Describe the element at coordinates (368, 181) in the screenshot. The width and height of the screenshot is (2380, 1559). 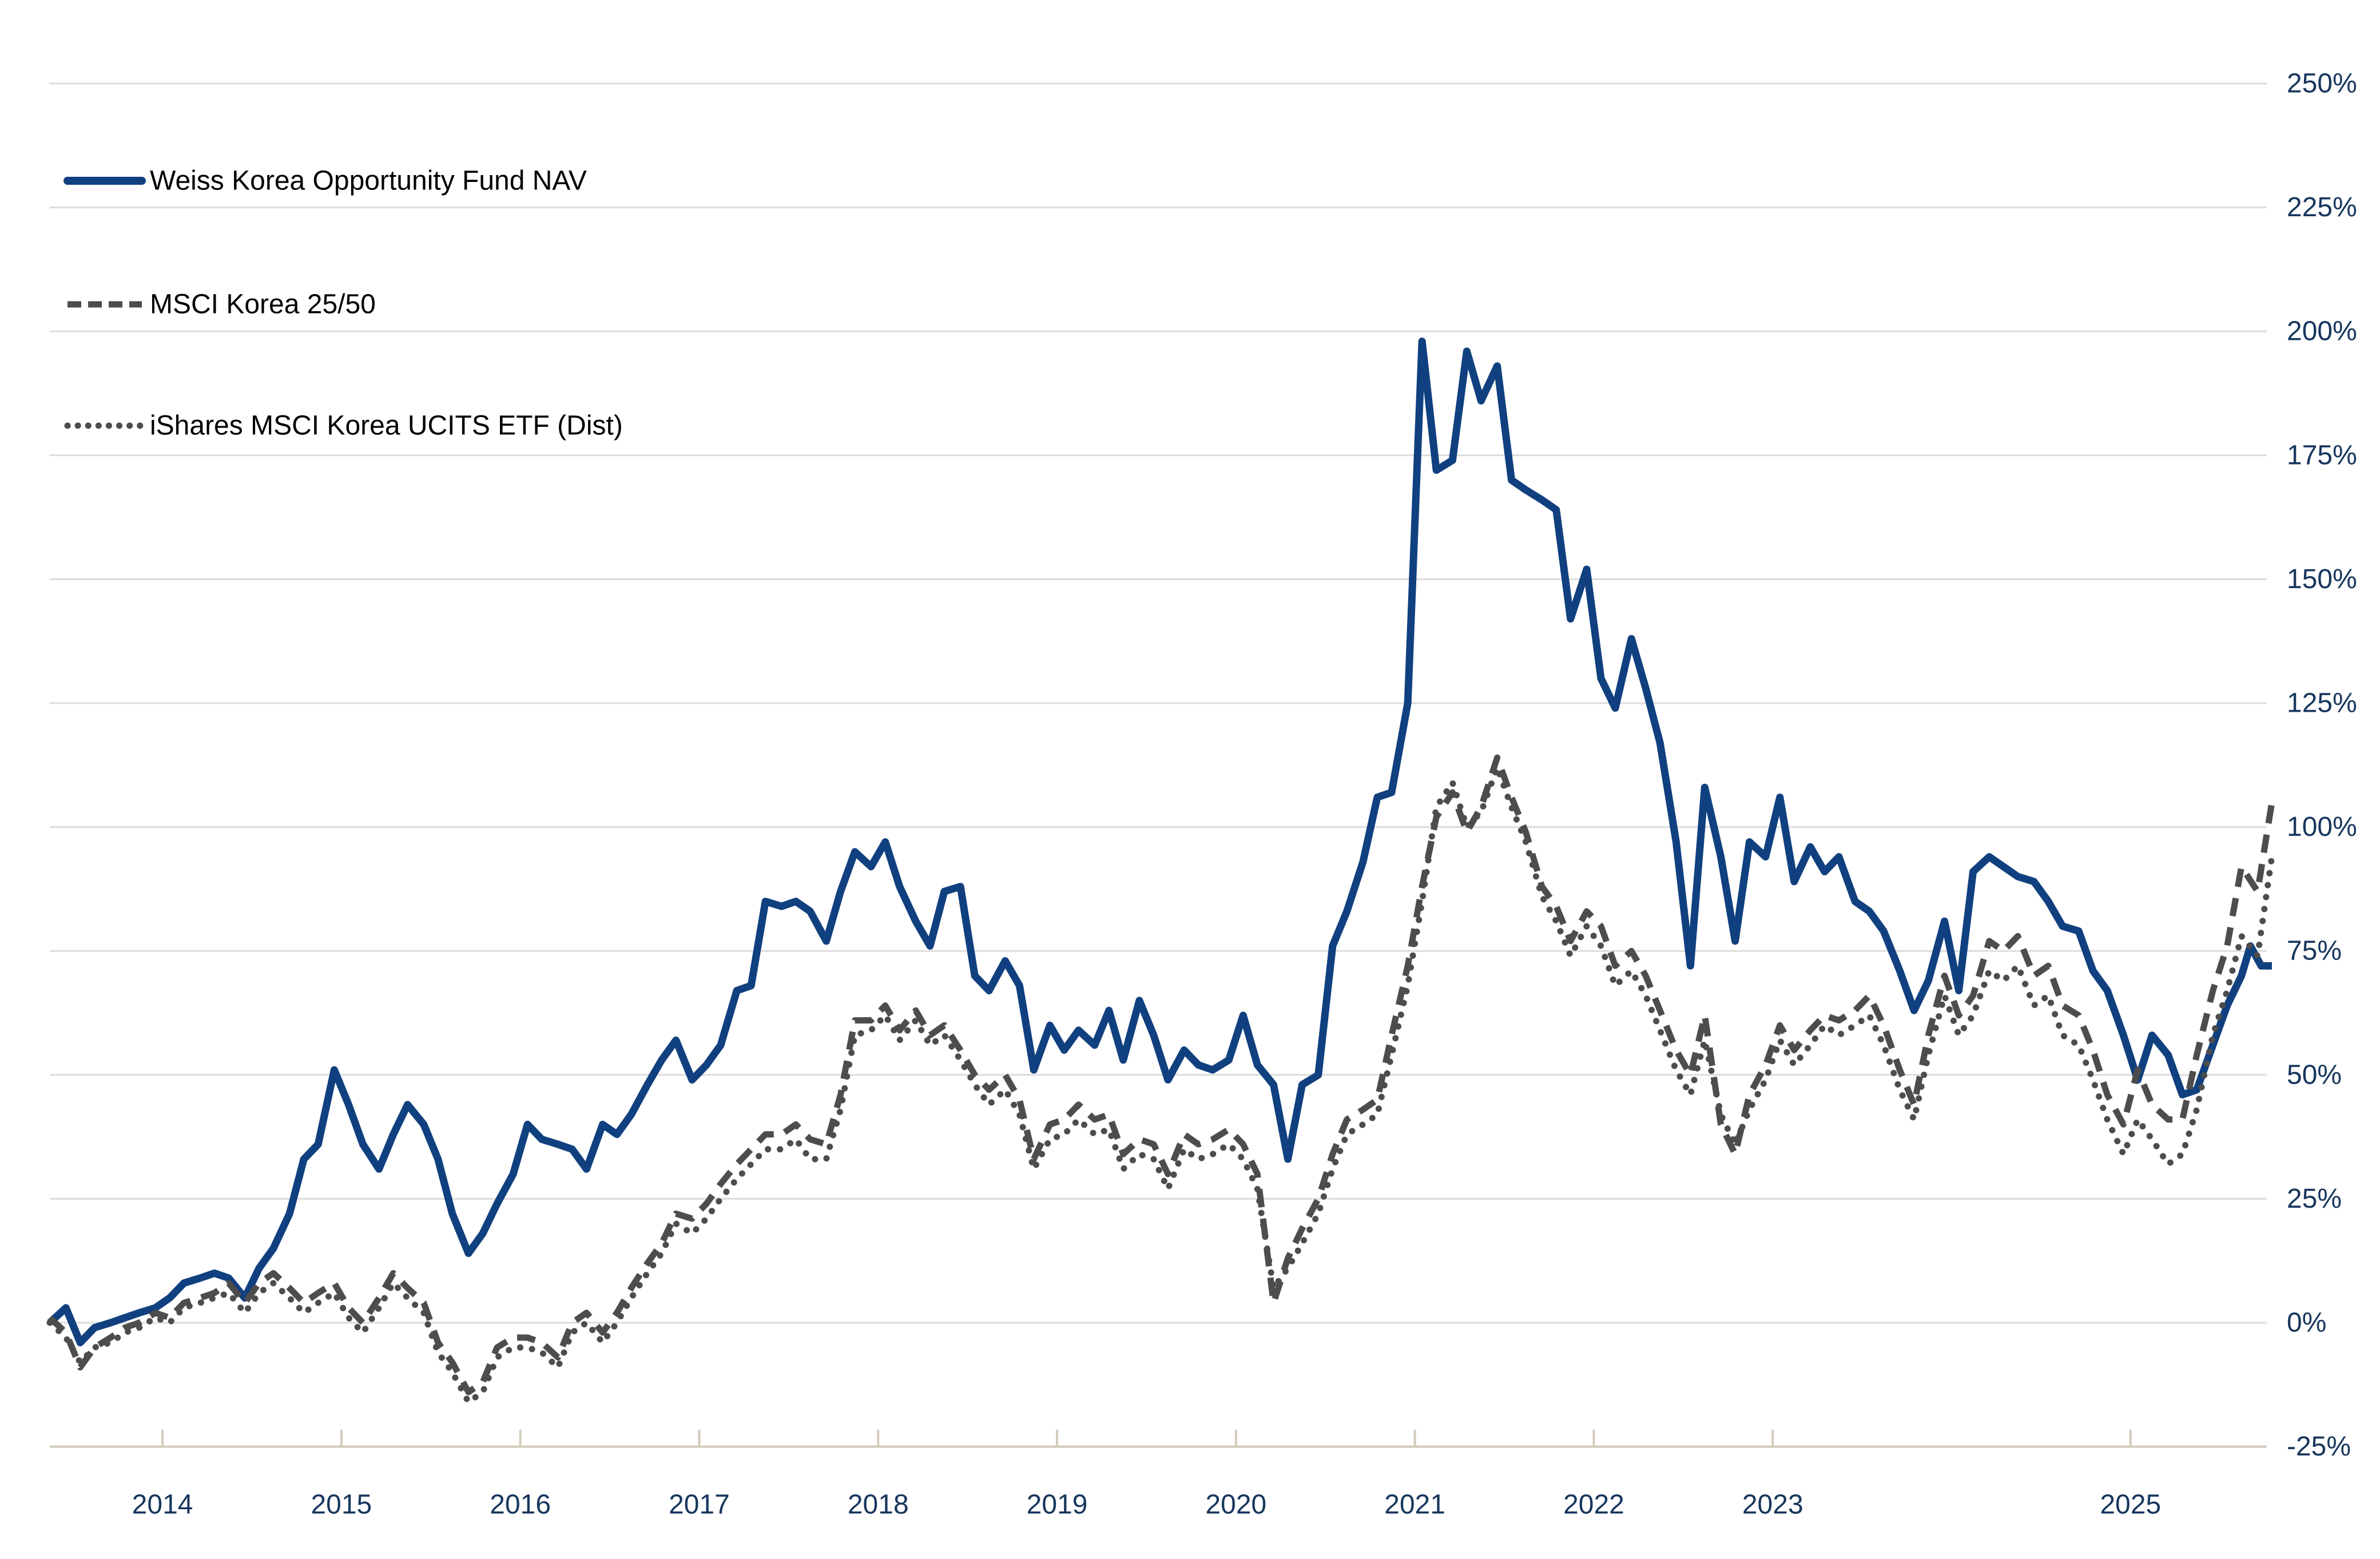
I see `legend-label: Weiss Korea Opportunity Fund NAV` at that location.